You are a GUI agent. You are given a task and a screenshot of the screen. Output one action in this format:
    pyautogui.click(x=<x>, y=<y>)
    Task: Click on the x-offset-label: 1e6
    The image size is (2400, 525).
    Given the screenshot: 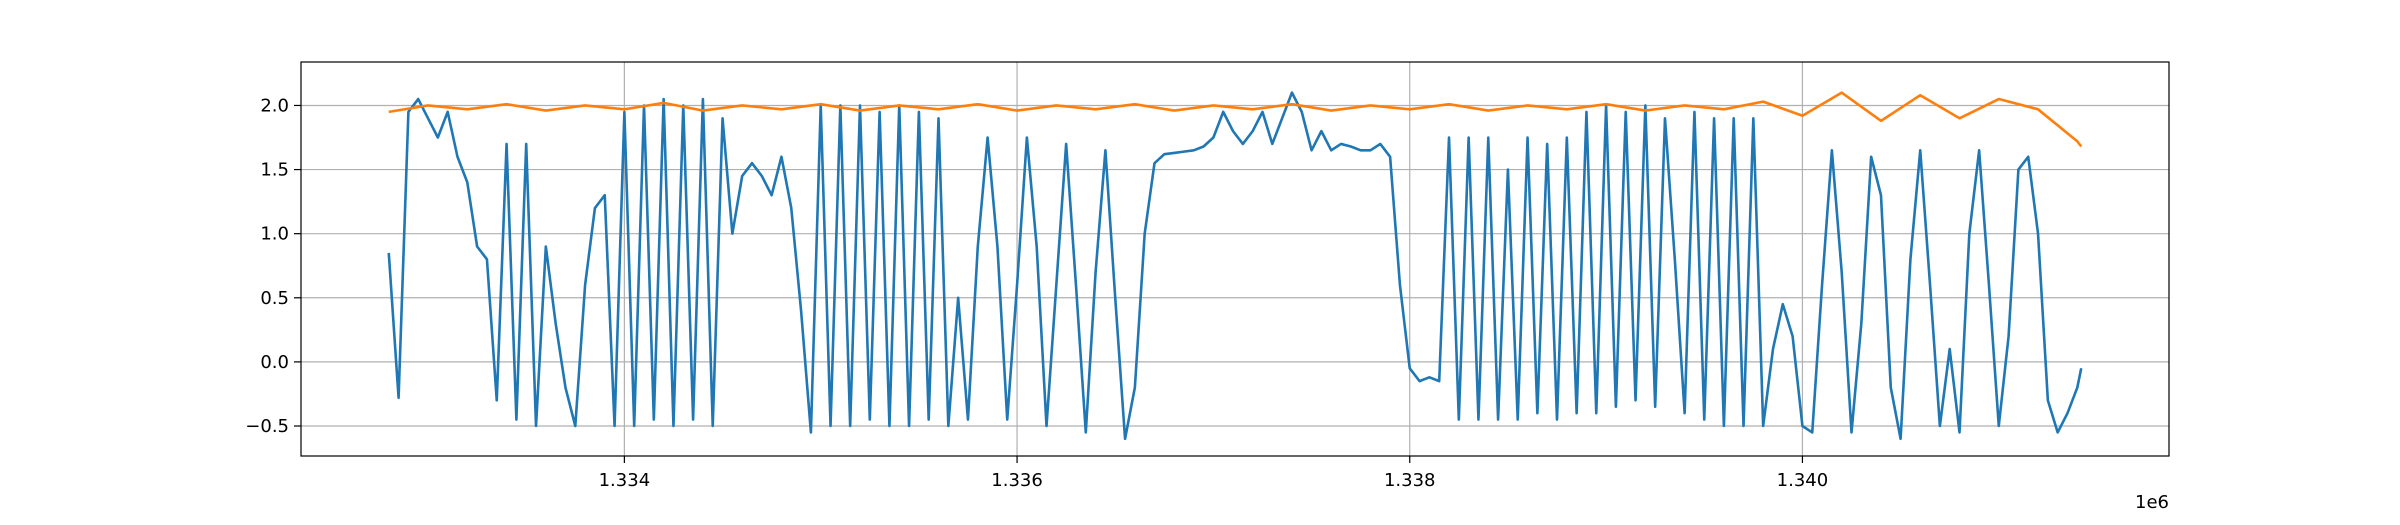 What is the action you would take?
    pyautogui.click(x=2152, y=502)
    